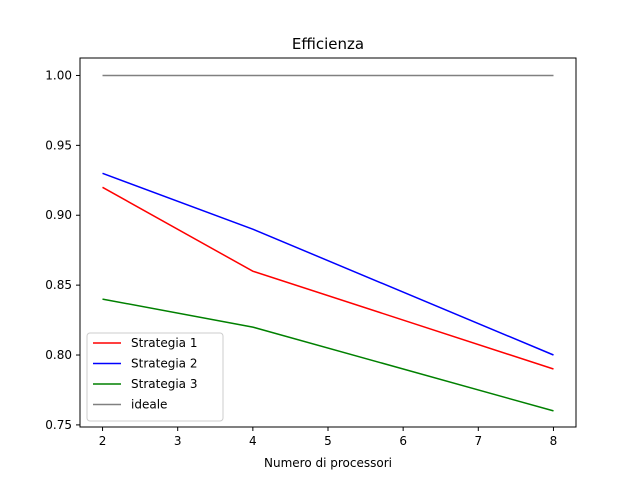  I want to click on x-axis-label: Numero di processori, so click(328, 463).